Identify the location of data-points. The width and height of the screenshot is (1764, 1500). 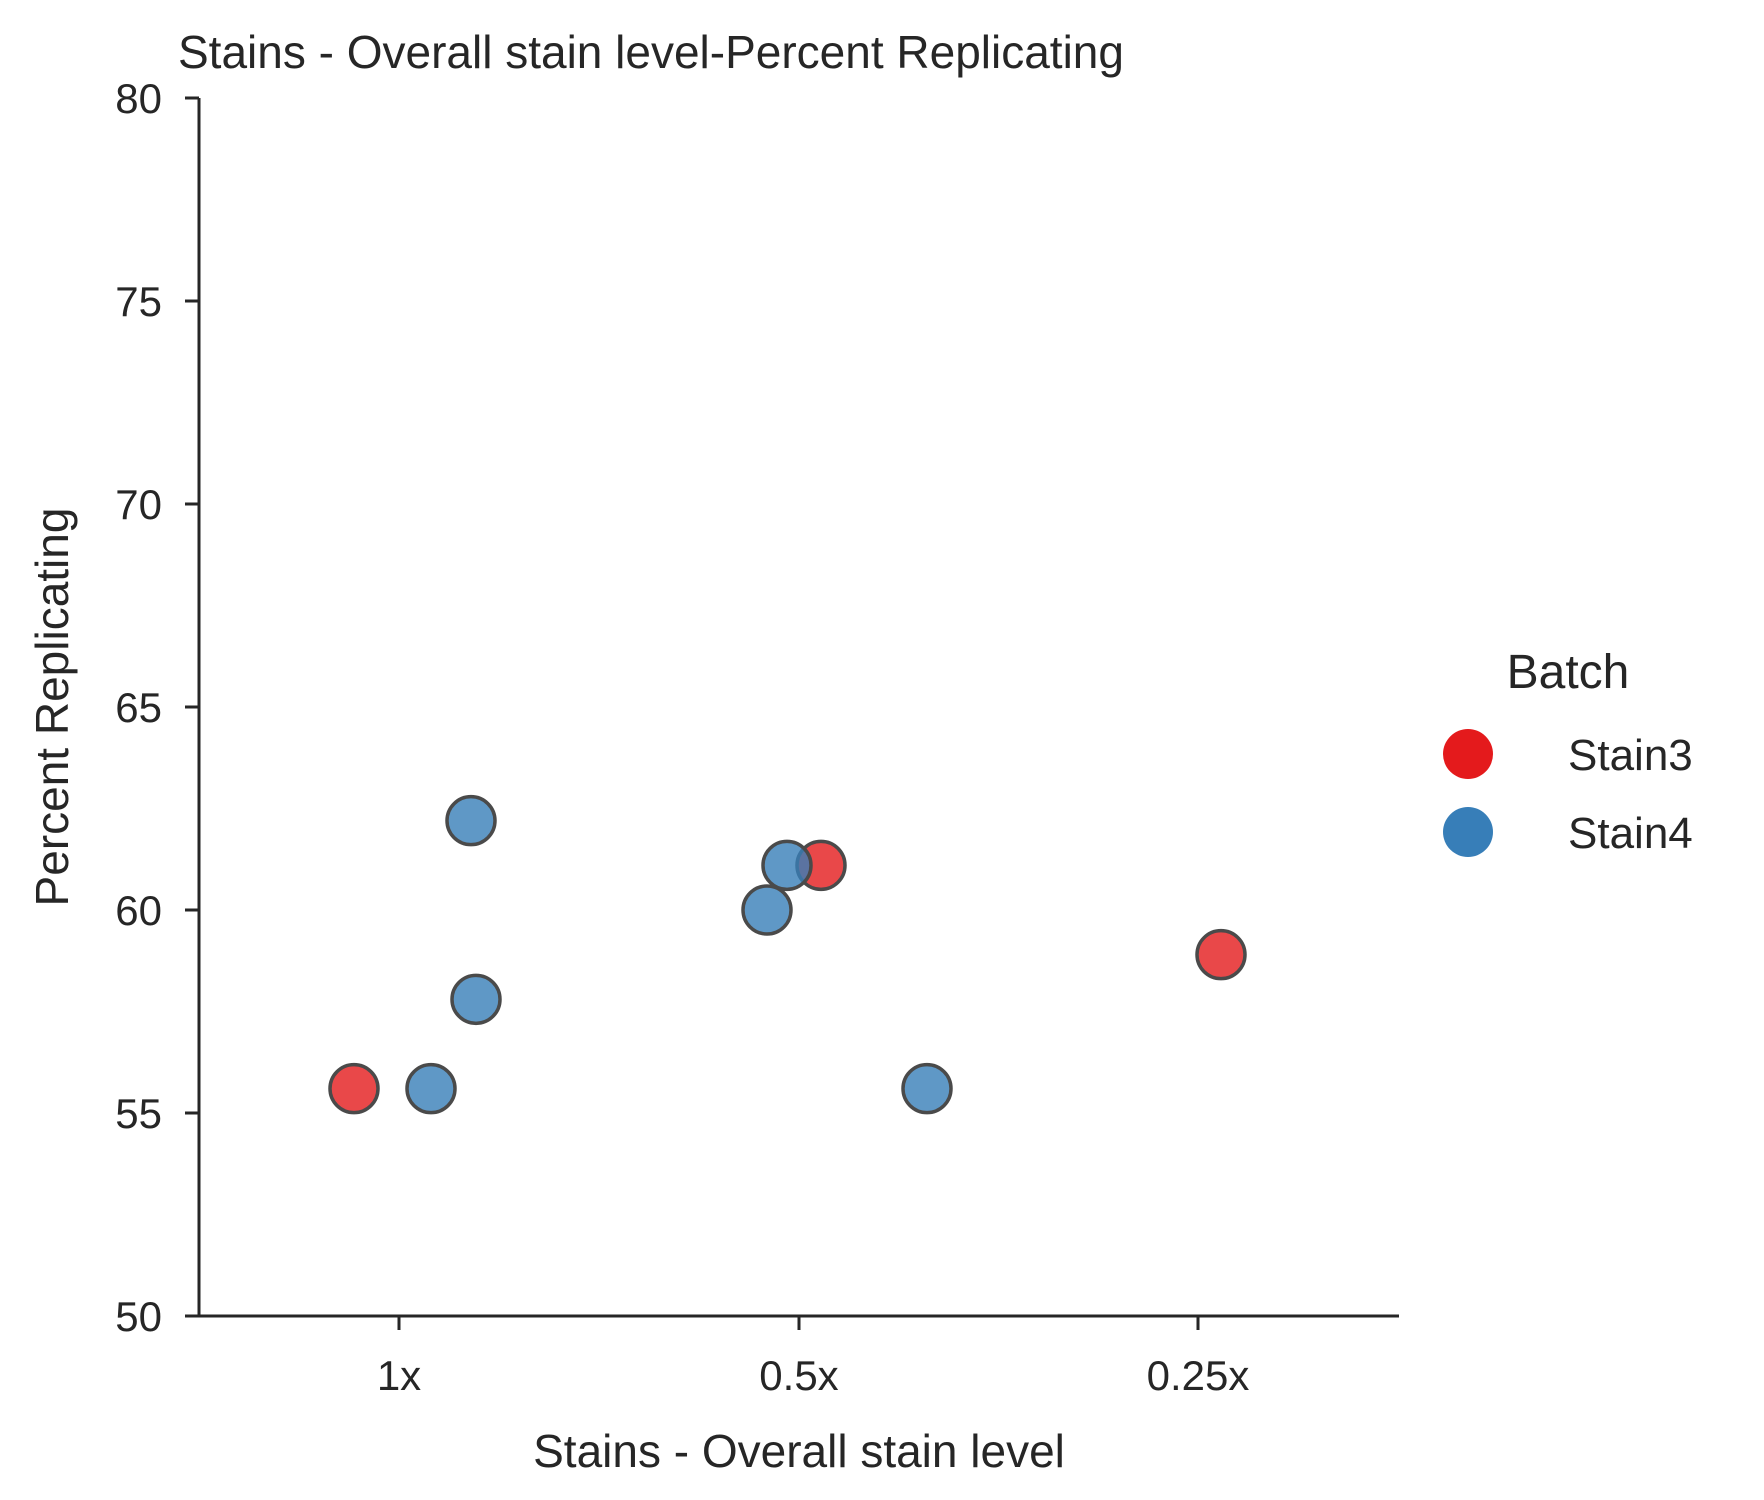
(787, 954).